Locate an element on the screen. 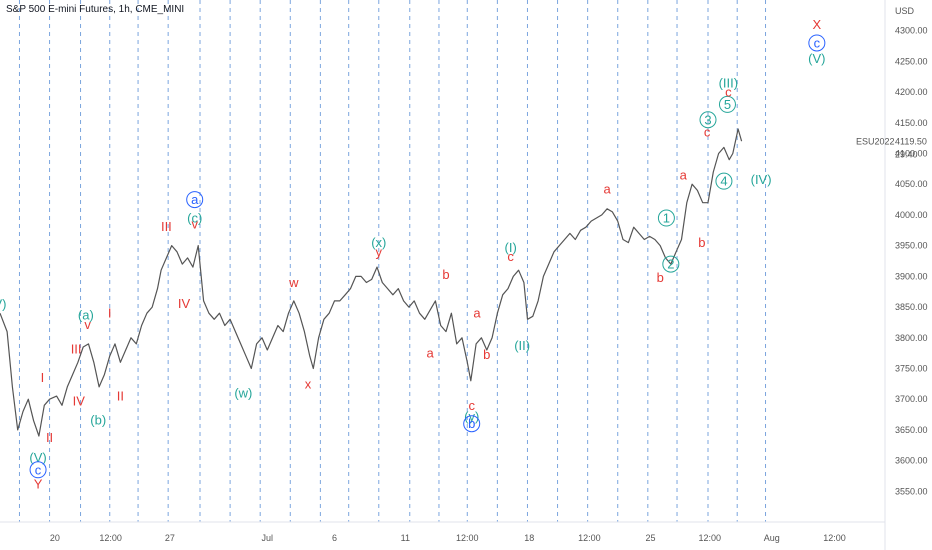 The image size is (932, 550). y-tick-label: 4100.00 is located at coordinates (911, 154).